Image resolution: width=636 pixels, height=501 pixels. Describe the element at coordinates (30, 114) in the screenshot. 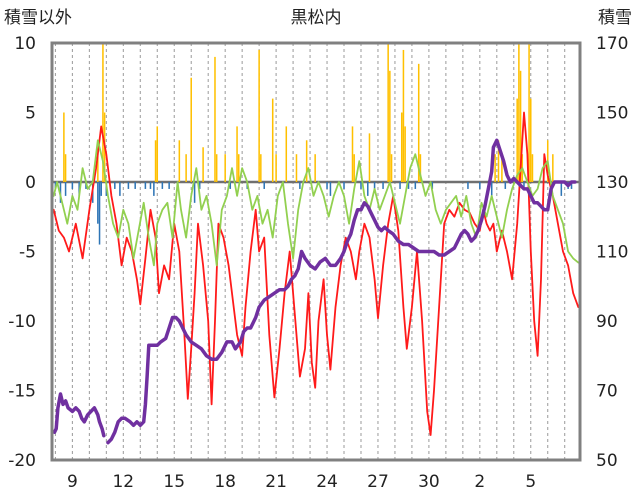

I see `left-tick-label: 5` at that location.